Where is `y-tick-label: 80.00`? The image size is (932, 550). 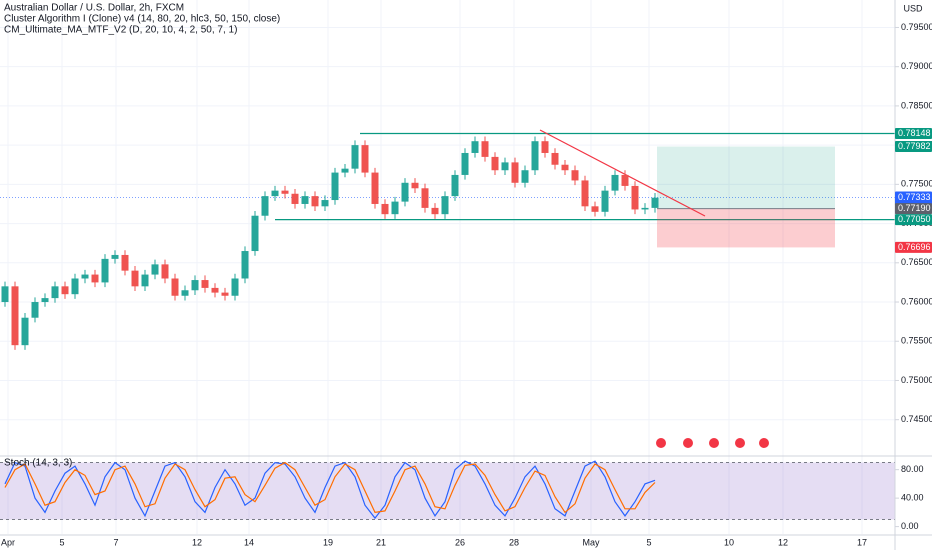 y-tick-label: 80.00 is located at coordinates (912, 469).